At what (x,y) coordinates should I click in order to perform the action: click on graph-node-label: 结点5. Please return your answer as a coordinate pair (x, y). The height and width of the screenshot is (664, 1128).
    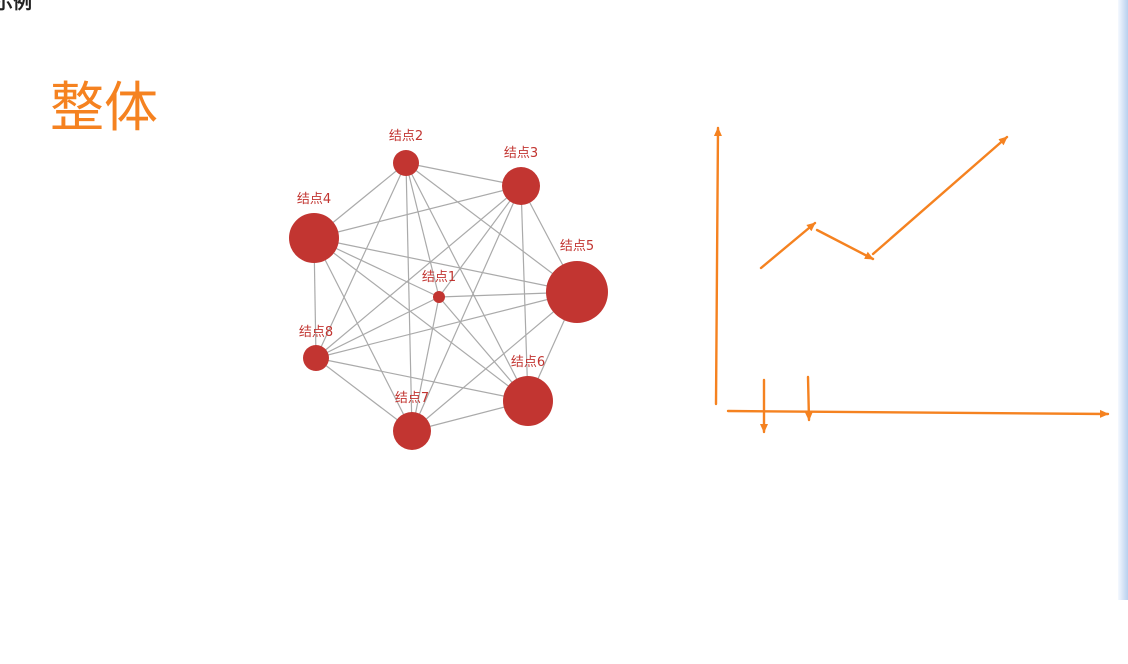
    Looking at the image, I should click on (577, 246).